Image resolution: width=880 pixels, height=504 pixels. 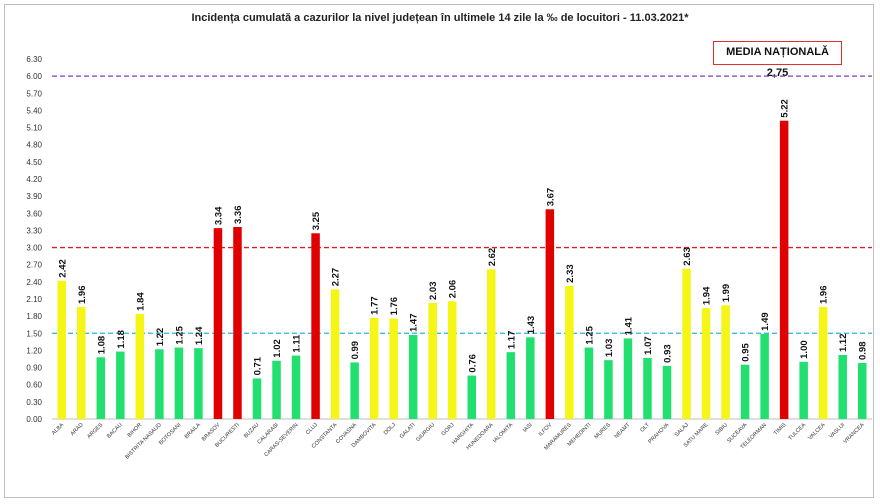 What do you see at coordinates (316, 220) in the screenshot?
I see `data-label: 3.25` at bounding box center [316, 220].